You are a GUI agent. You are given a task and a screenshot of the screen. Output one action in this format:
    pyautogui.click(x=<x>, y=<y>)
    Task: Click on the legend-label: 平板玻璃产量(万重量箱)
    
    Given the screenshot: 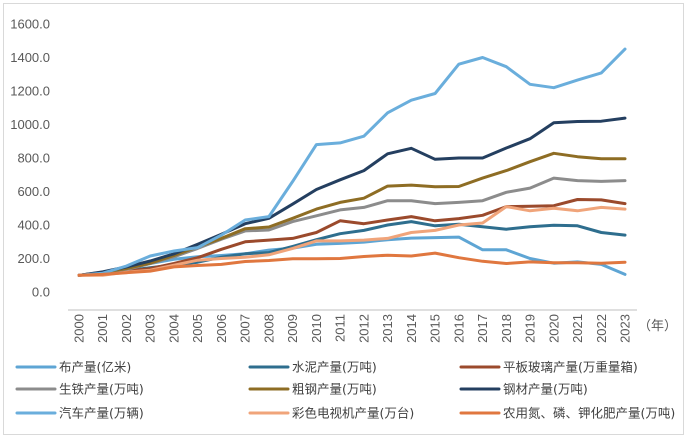 What is the action you would take?
    pyautogui.click(x=570, y=367)
    